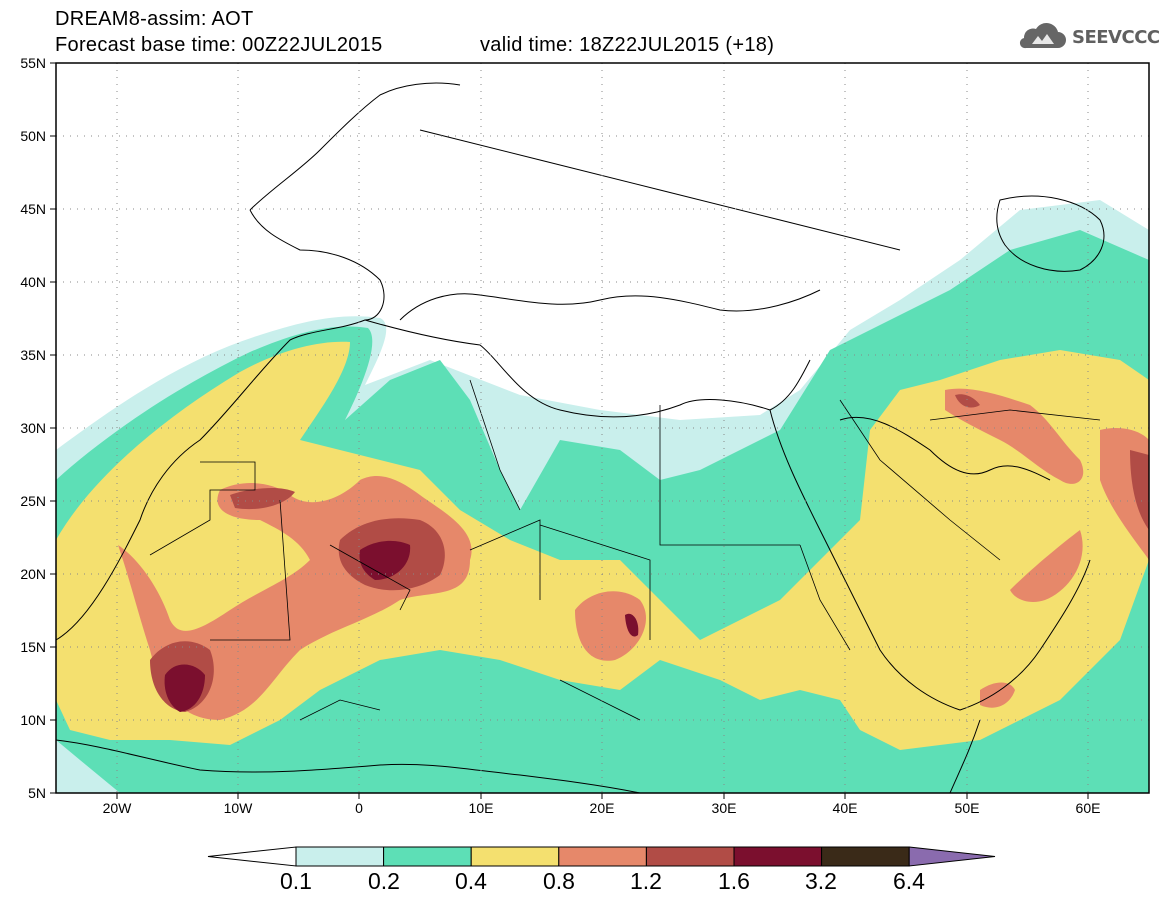 The image size is (1165, 905). Describe the element at coordinates (154, 19) in the screenshot. I see `map-title: DREAM8-assim: AOT` at that location.